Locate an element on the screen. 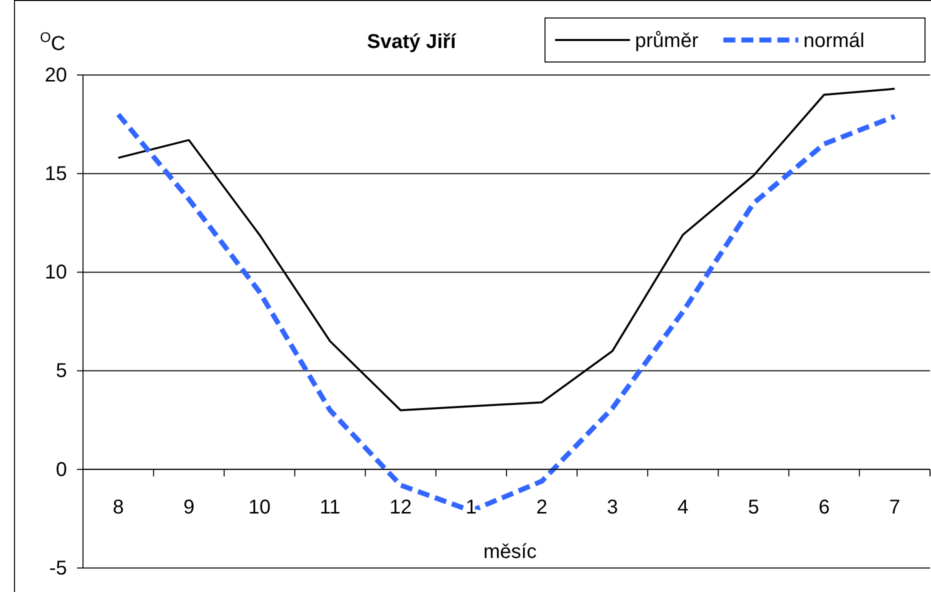 Image resolution: width=931 pixels, height=592 pixels. y-tick-label: 10 is located at coordinates (55, 273).